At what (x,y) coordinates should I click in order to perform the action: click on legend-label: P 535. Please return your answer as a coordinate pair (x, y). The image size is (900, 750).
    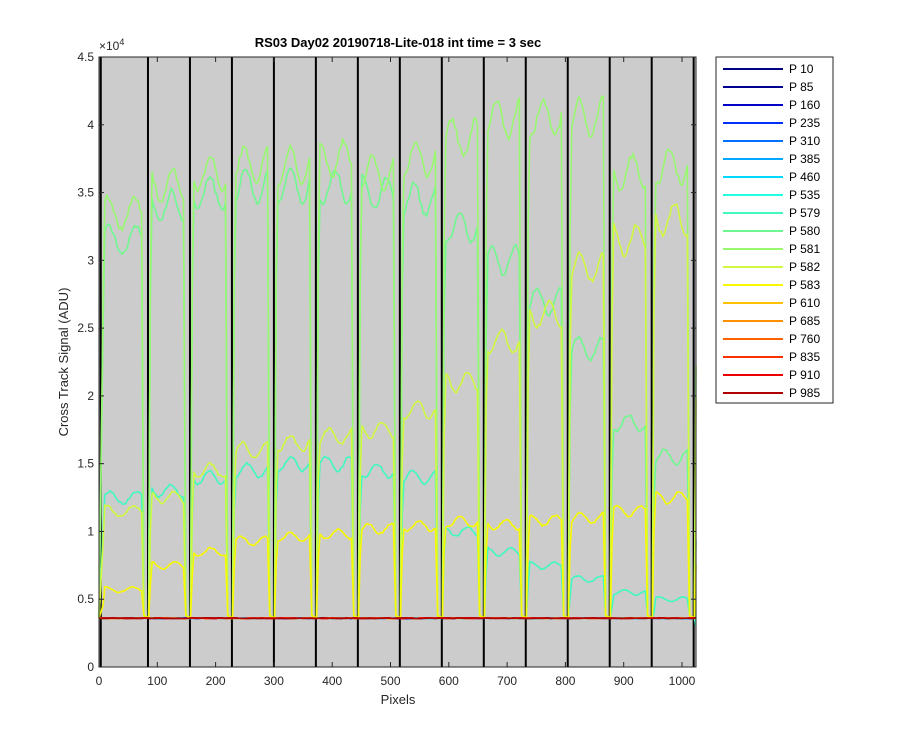
    Looking at the image, I should click on (804, 195).